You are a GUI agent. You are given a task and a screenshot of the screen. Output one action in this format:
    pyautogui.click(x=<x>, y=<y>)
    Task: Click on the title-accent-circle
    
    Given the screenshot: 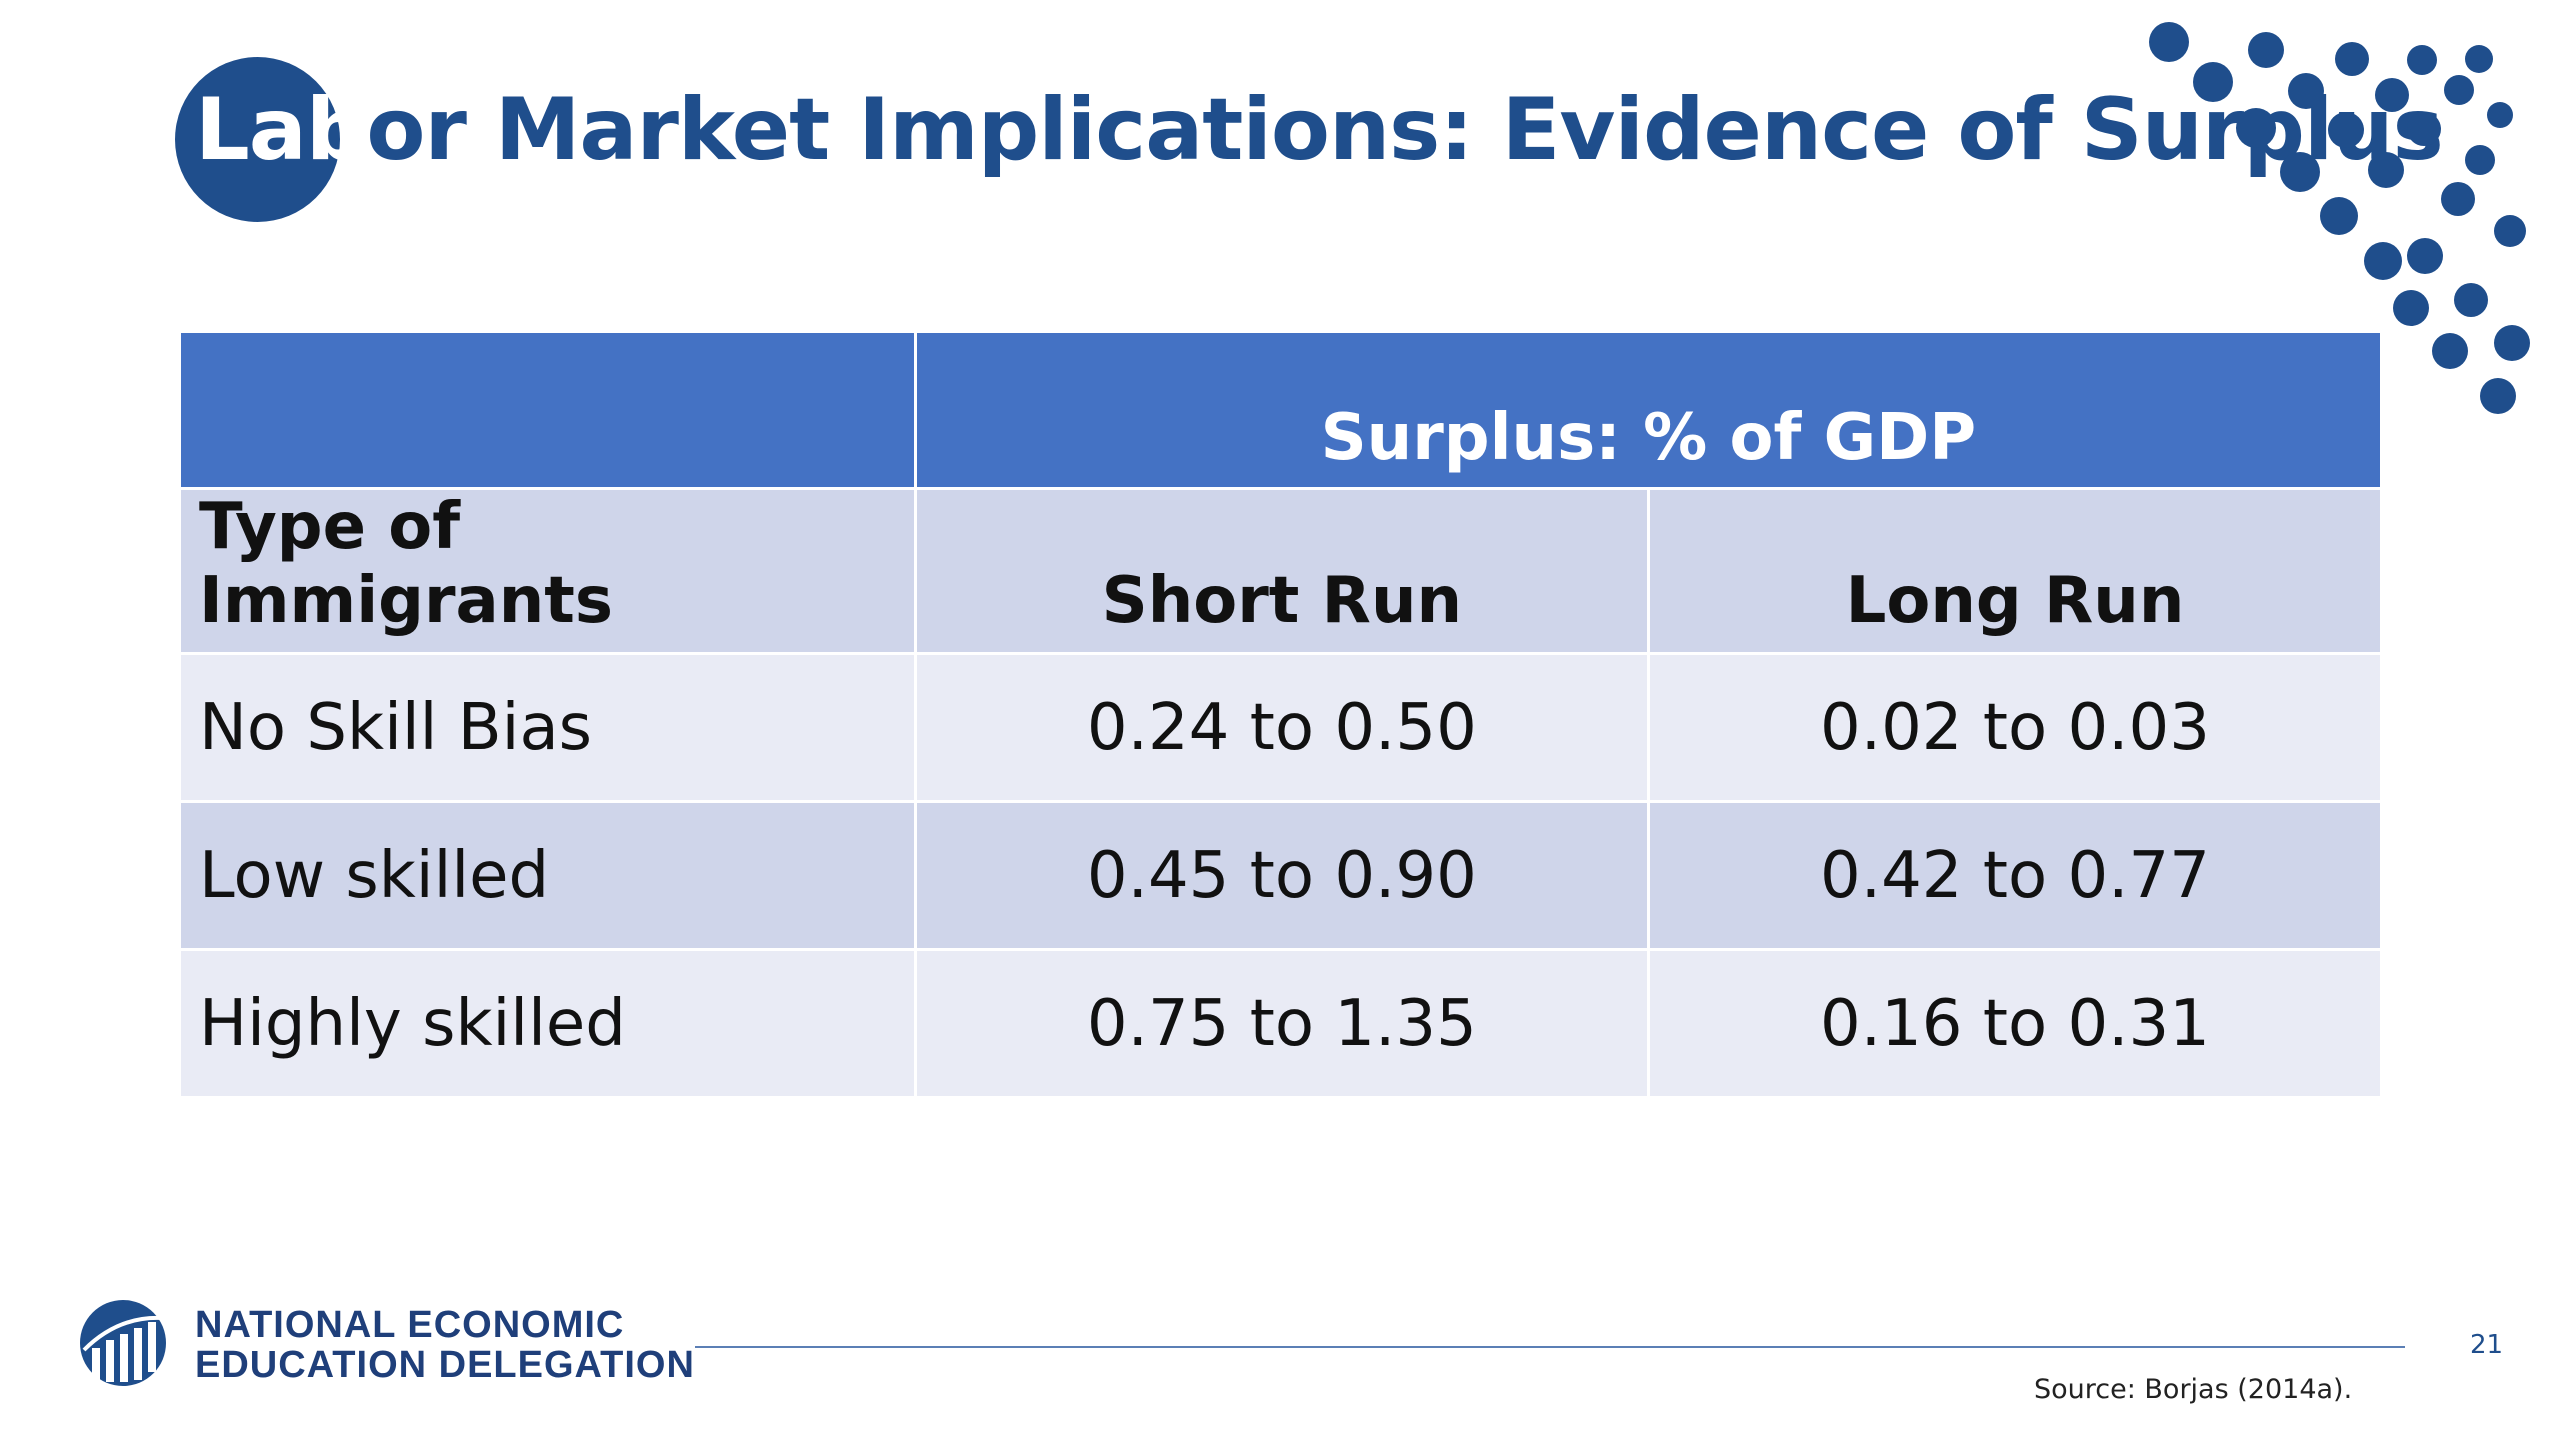 What is the action you would take?
    pyautogui.click(x=257, y=139)
    